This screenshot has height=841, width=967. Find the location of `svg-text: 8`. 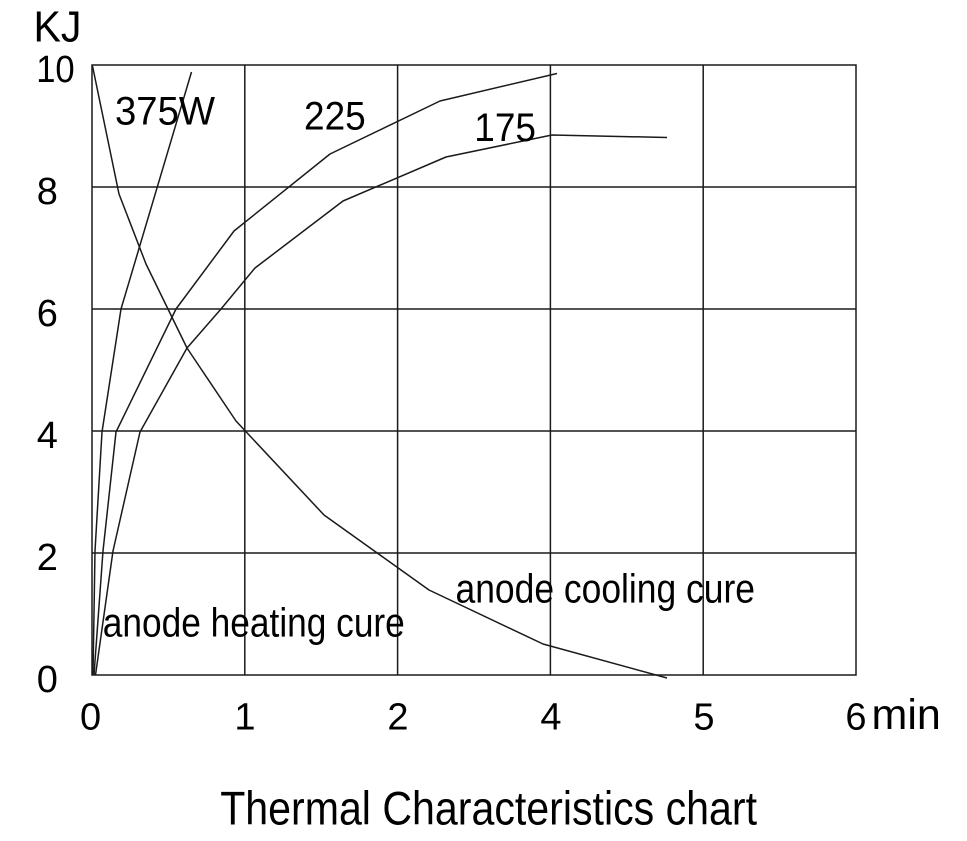

svg-text: 8 is located at coordinates (47, 192).